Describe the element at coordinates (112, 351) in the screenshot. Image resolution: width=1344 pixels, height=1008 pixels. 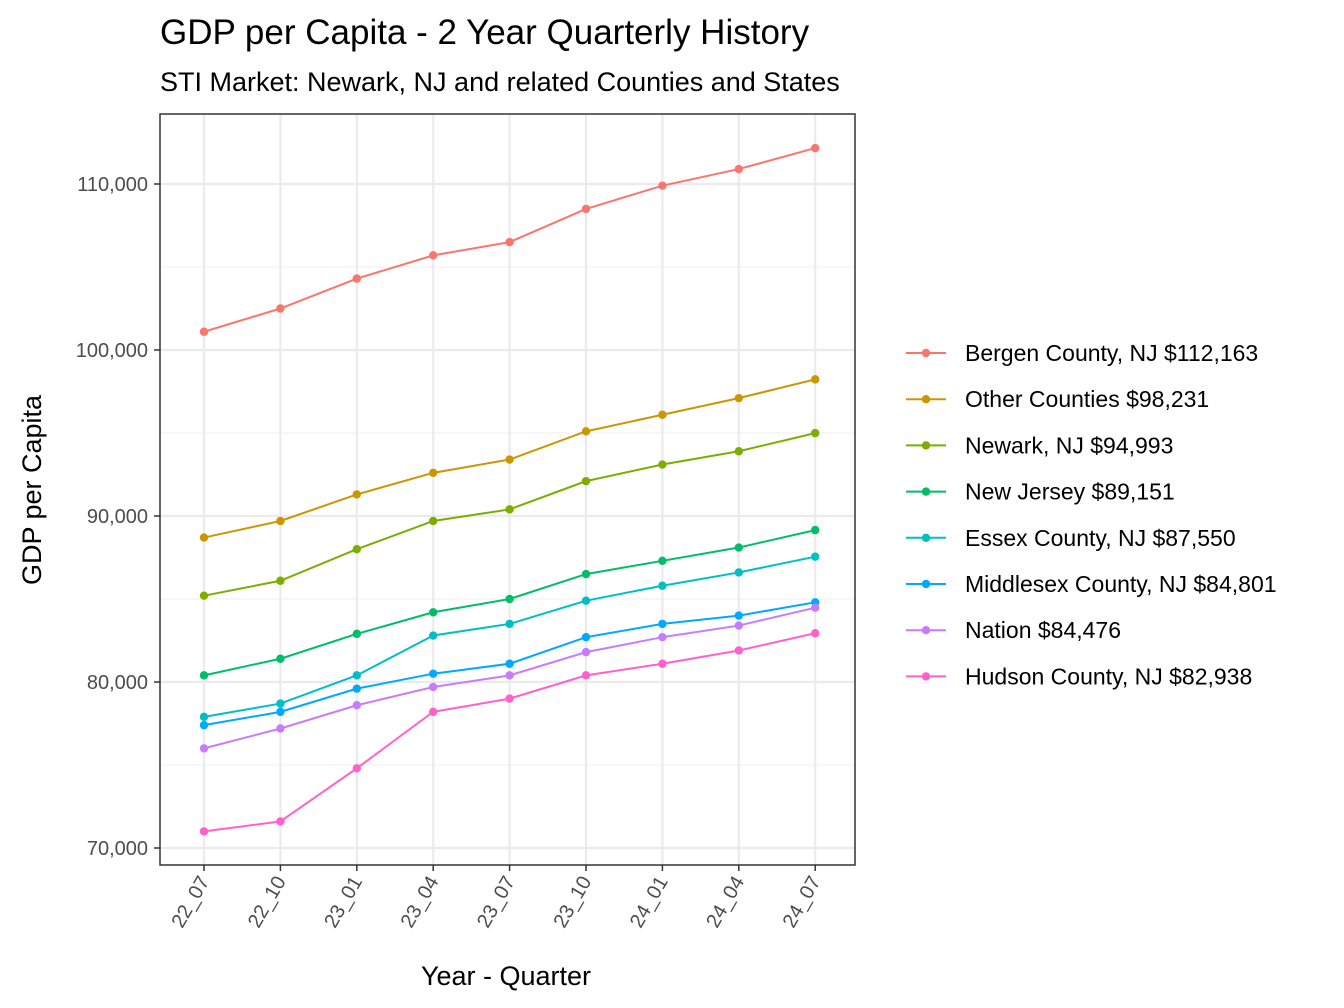
I see `y-tick-label: 100,000` at that location.